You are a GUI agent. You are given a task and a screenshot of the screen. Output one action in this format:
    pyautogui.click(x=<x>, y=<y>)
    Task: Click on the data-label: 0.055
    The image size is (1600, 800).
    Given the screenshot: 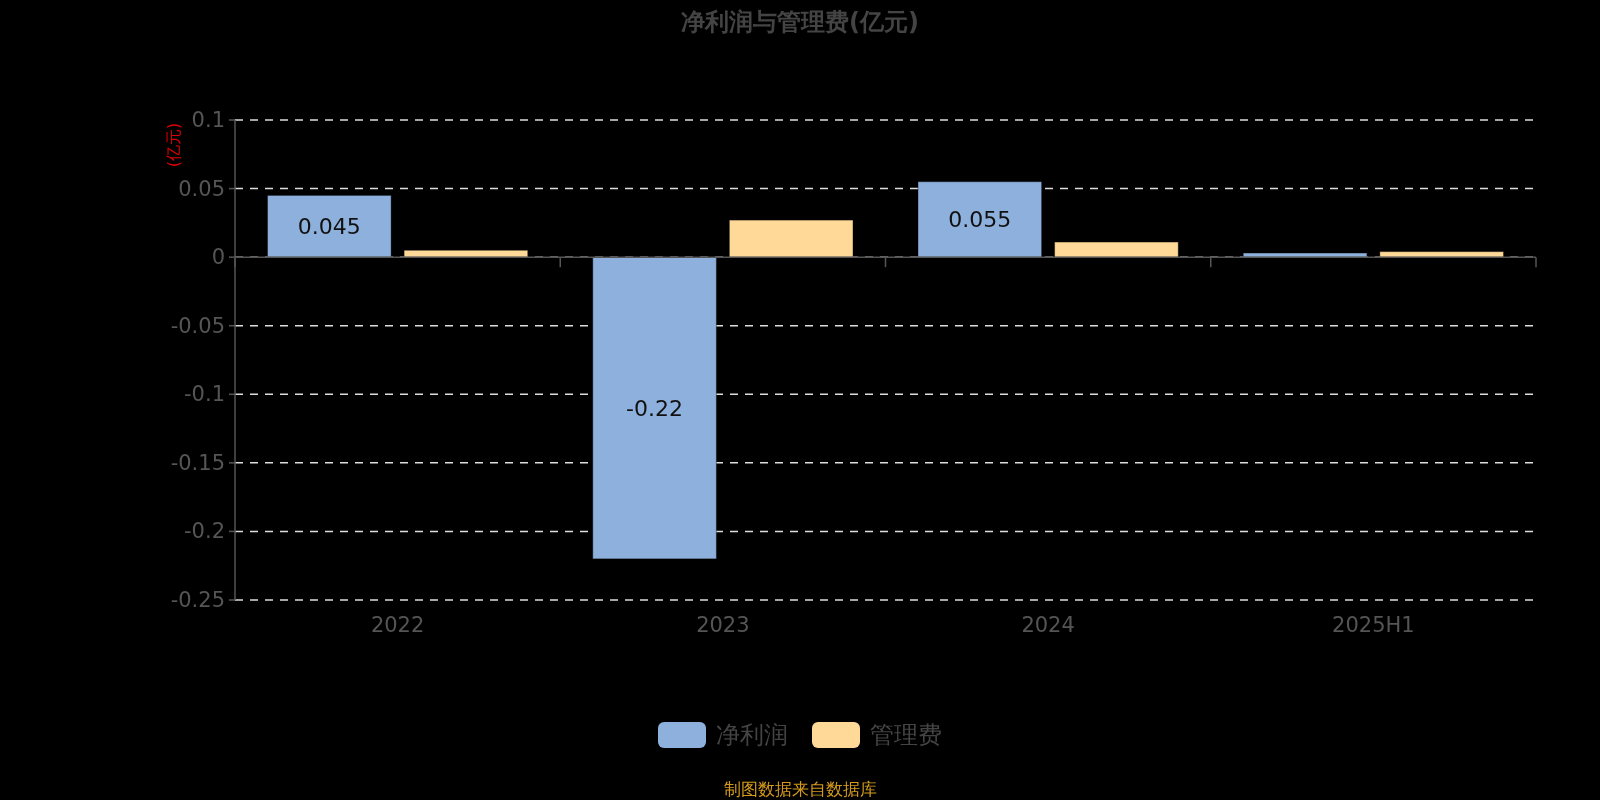 What is the action you would take?
    pyautogui.click(x=980, y=219)
    